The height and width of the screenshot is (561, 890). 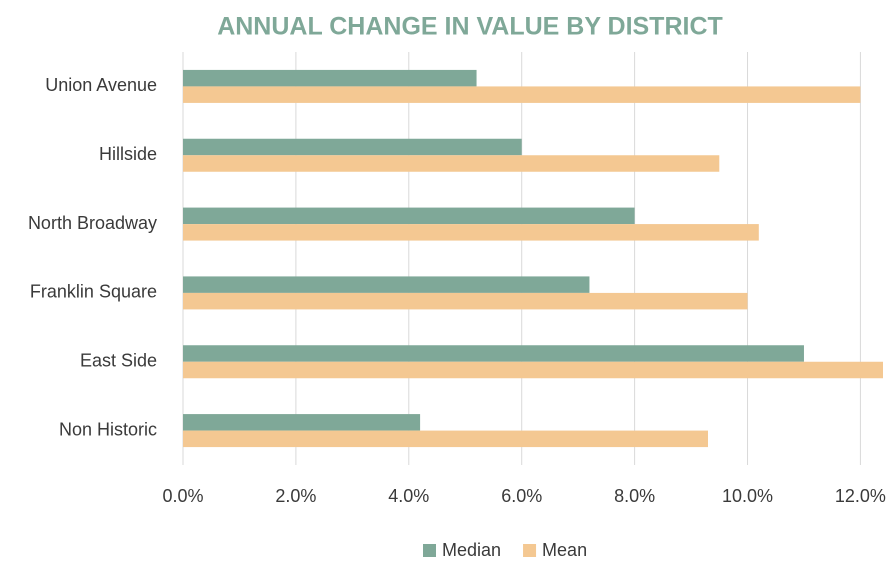 What do you see at coordinates (93, 292) in the screenshot?
I see `y-tick-label: Franklin Square` at bounding box center [93, 292].